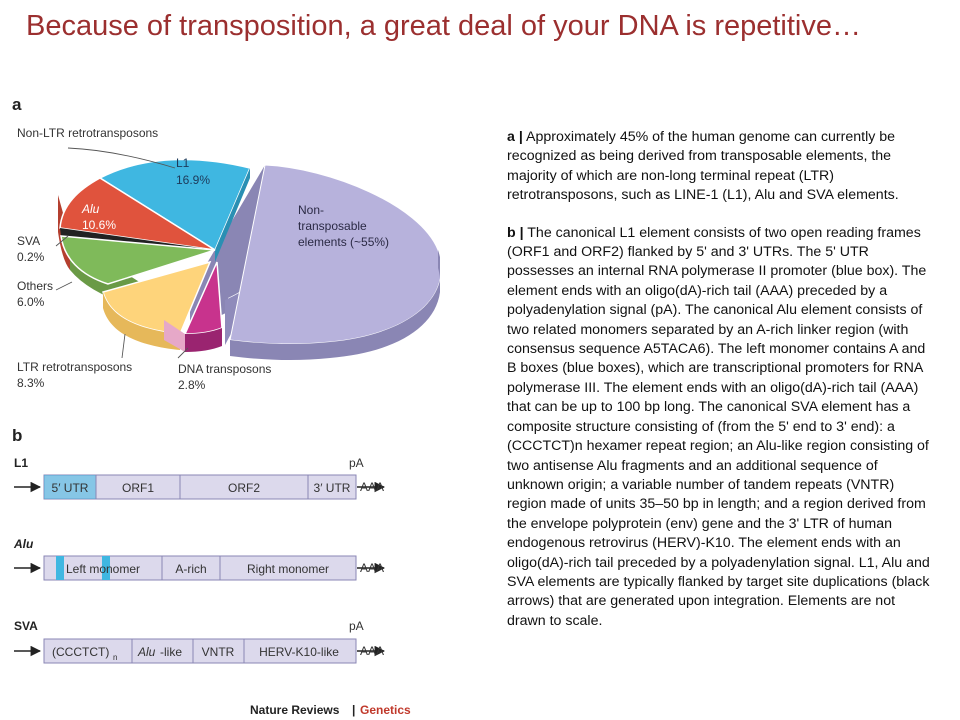 Image resolution: width=960 pixels, height=720 pixels. What do you see at coordinates (17, 104) in the screenshot?
I see `panel-a-label: a` at bounding box center [17, 104].